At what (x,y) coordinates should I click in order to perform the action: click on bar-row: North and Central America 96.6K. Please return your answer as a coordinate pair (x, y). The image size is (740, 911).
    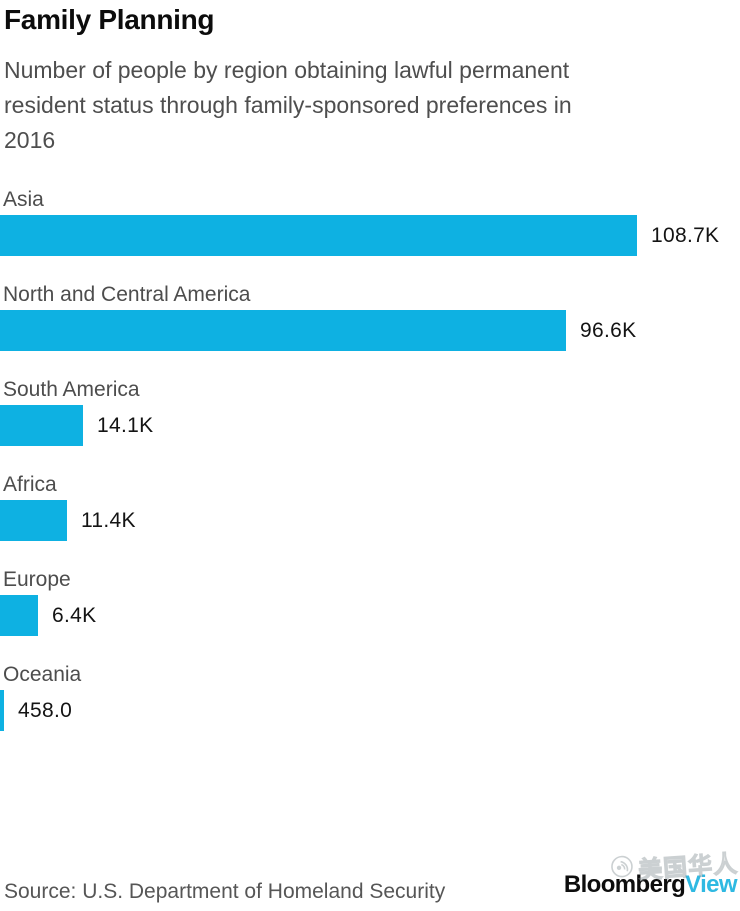
    Looking at the image, I should click on (370, 316).